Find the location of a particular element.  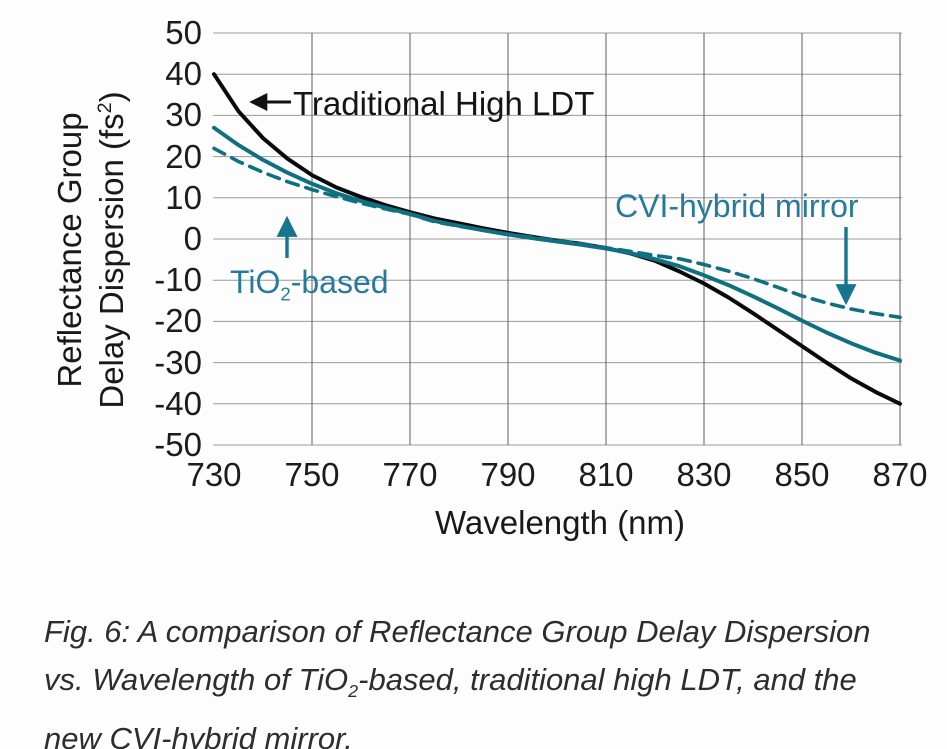

y-tick-label: -40 is located at coordinates (178, 403).